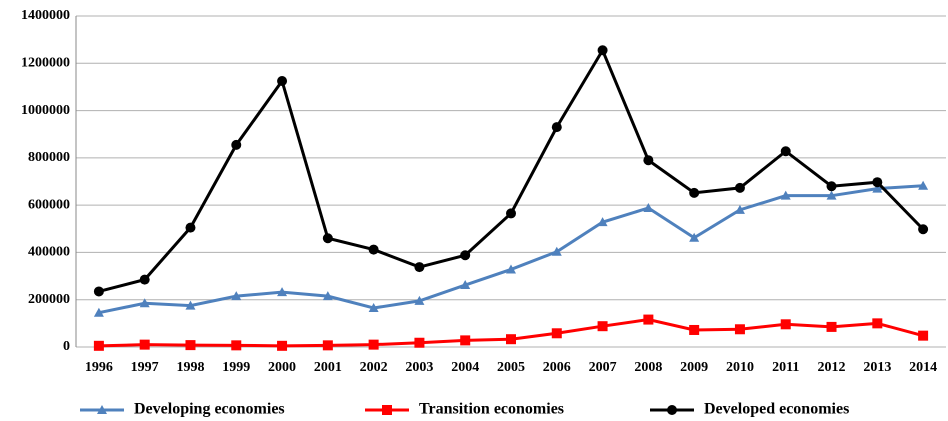 Image resolution: width=948 pixels, height=421 pixels. I want to click on y-tick-label: 400000, so click(49, 252).